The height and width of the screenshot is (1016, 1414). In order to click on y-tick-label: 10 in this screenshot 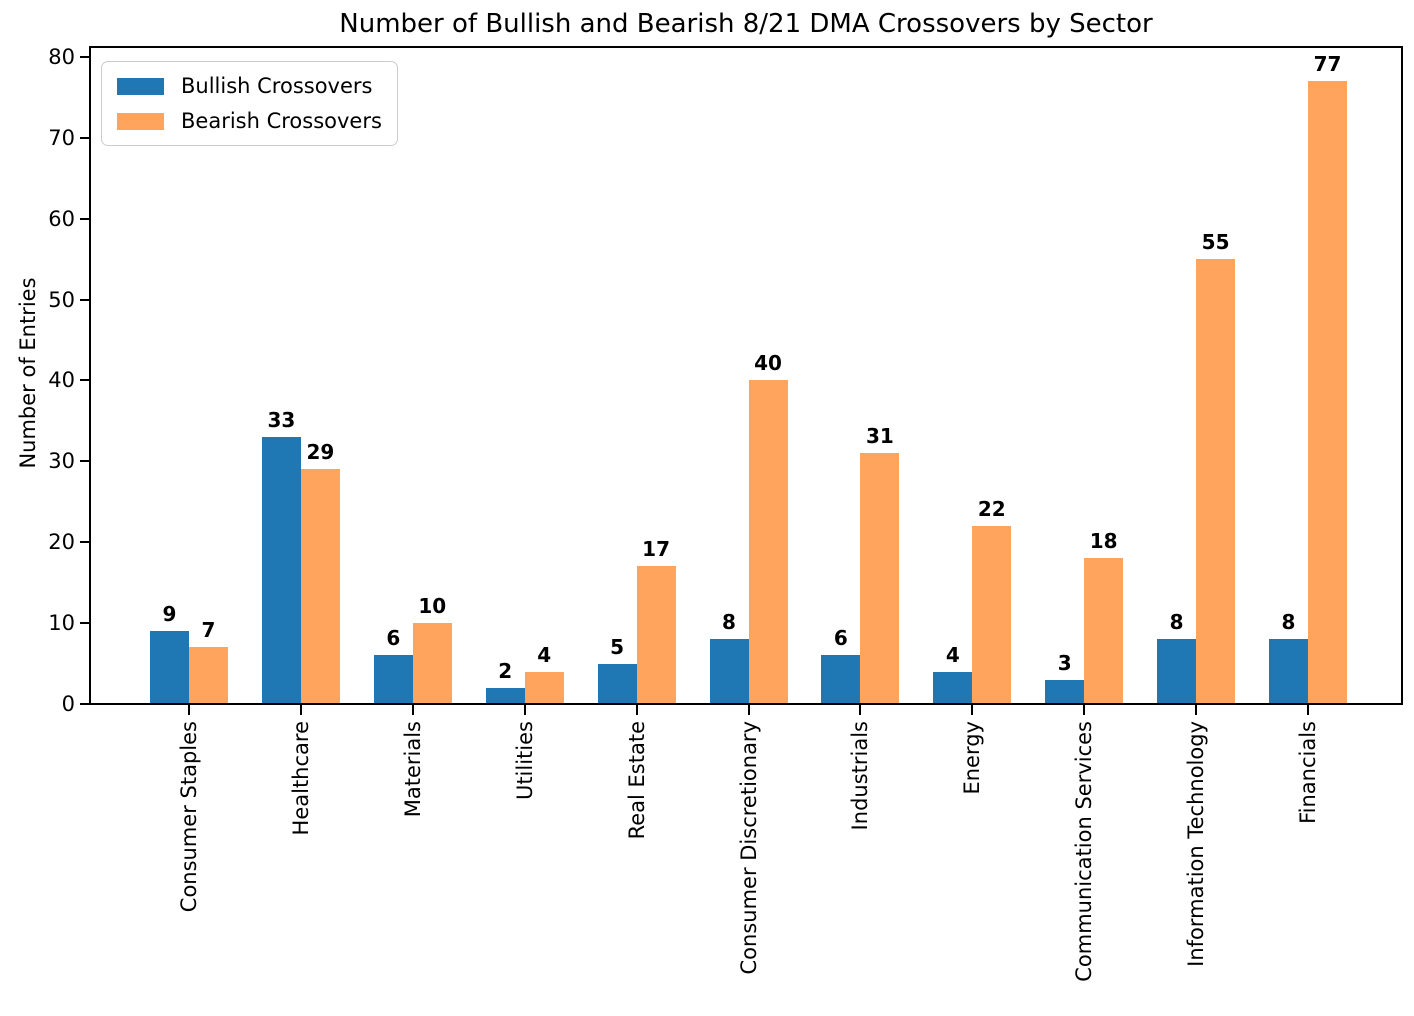, I will do `click(61, 623)`.